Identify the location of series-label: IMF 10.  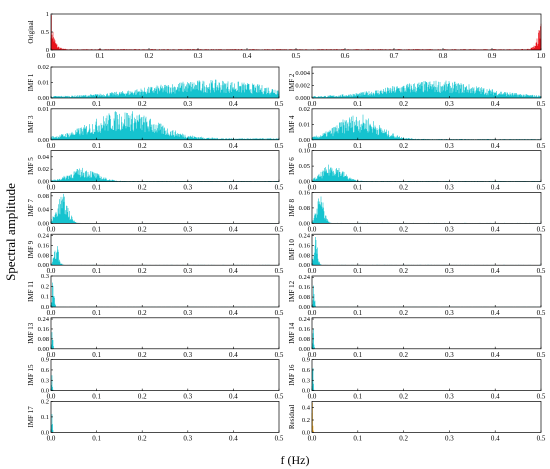
(292, 250).